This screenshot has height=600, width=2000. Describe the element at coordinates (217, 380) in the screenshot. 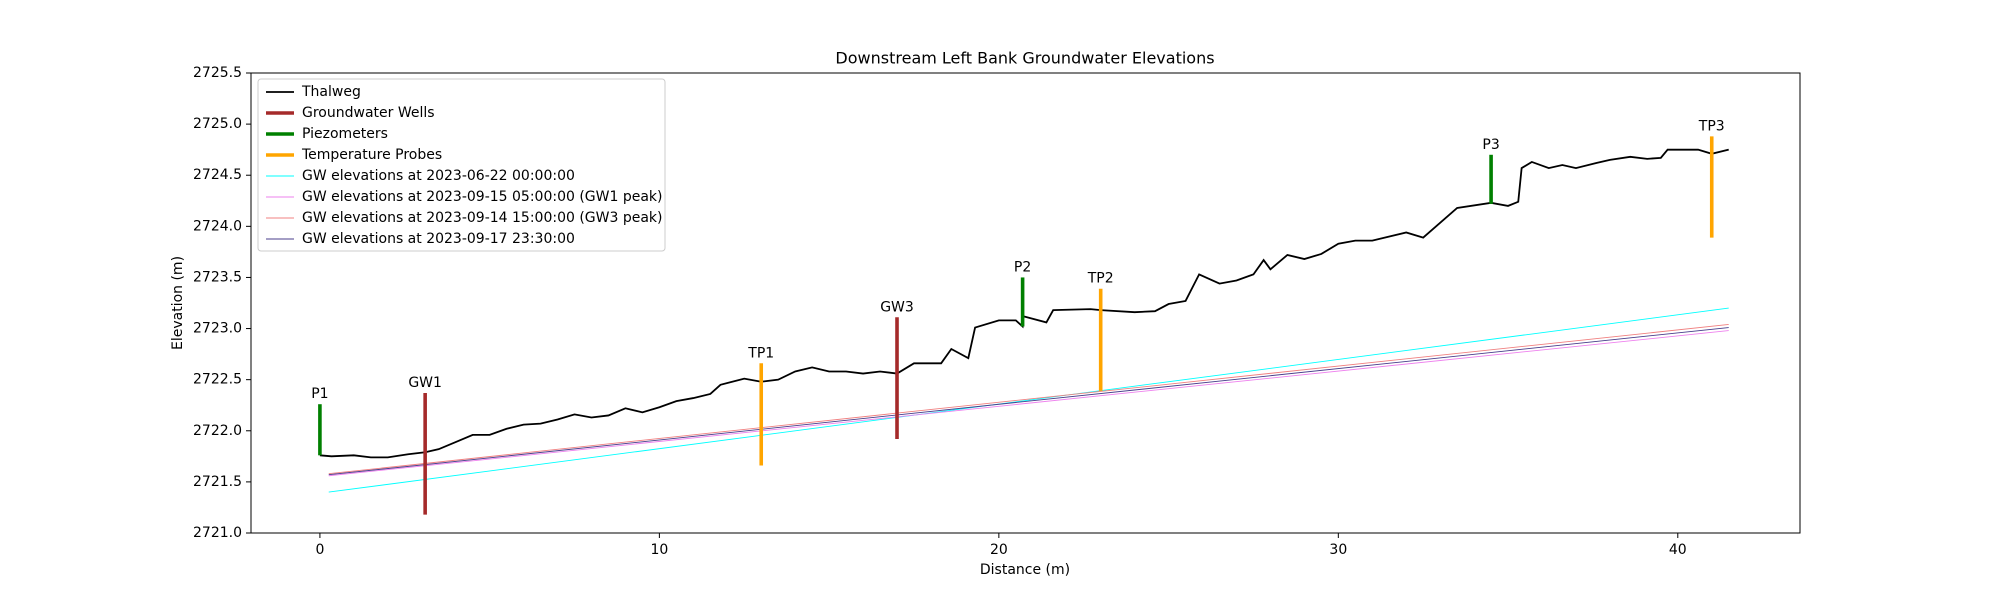

I see `y-tick-label: 2722.5` at that location.